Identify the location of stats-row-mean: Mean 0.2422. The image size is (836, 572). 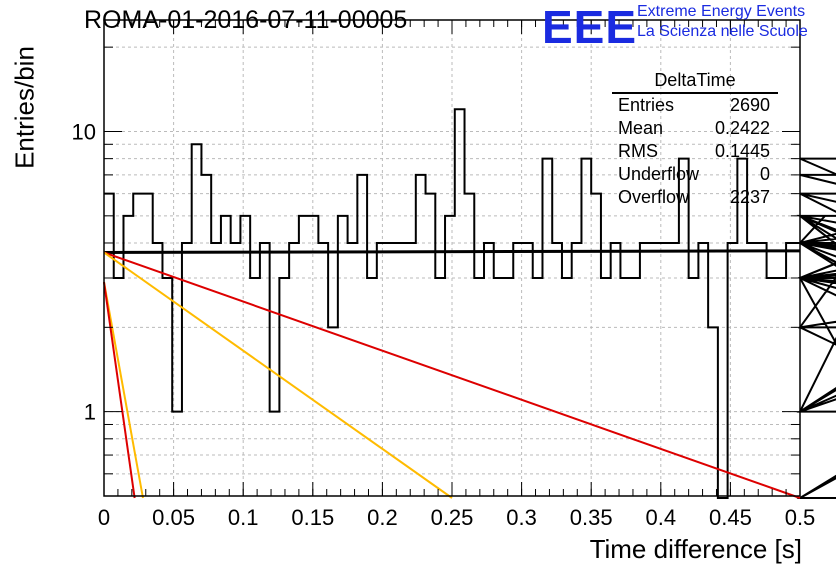
(695, 128).